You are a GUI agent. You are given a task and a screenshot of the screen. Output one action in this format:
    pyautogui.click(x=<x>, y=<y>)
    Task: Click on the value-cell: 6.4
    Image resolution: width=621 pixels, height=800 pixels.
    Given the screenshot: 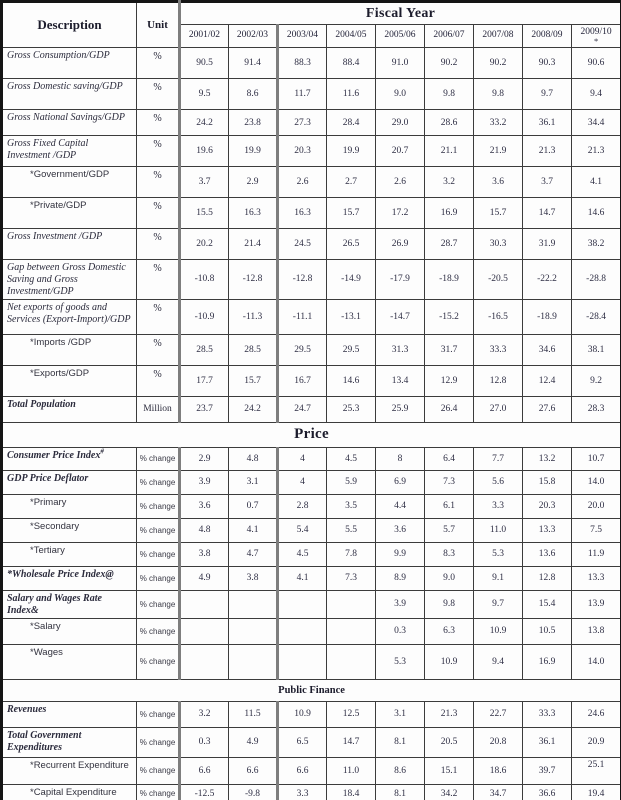 What is the action you would take?
    pyautogui.click(x=449, y=458)
    